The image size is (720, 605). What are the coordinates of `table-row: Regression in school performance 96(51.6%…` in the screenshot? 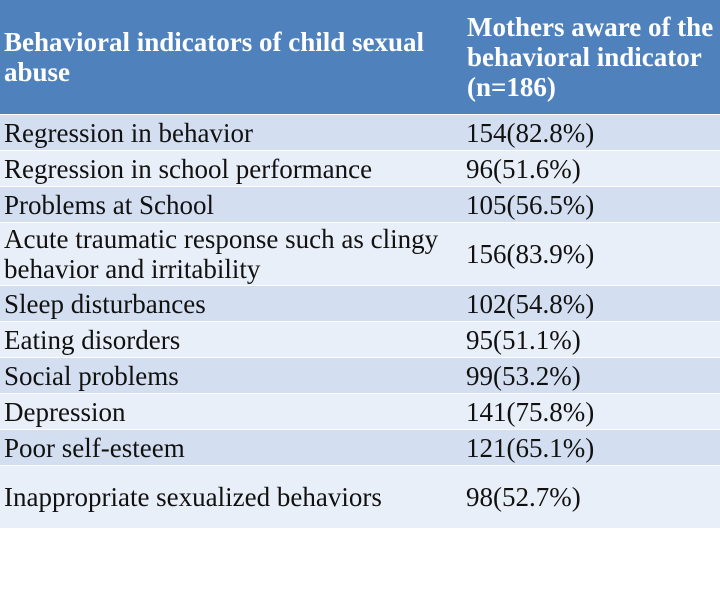 It's located at (360, 168).